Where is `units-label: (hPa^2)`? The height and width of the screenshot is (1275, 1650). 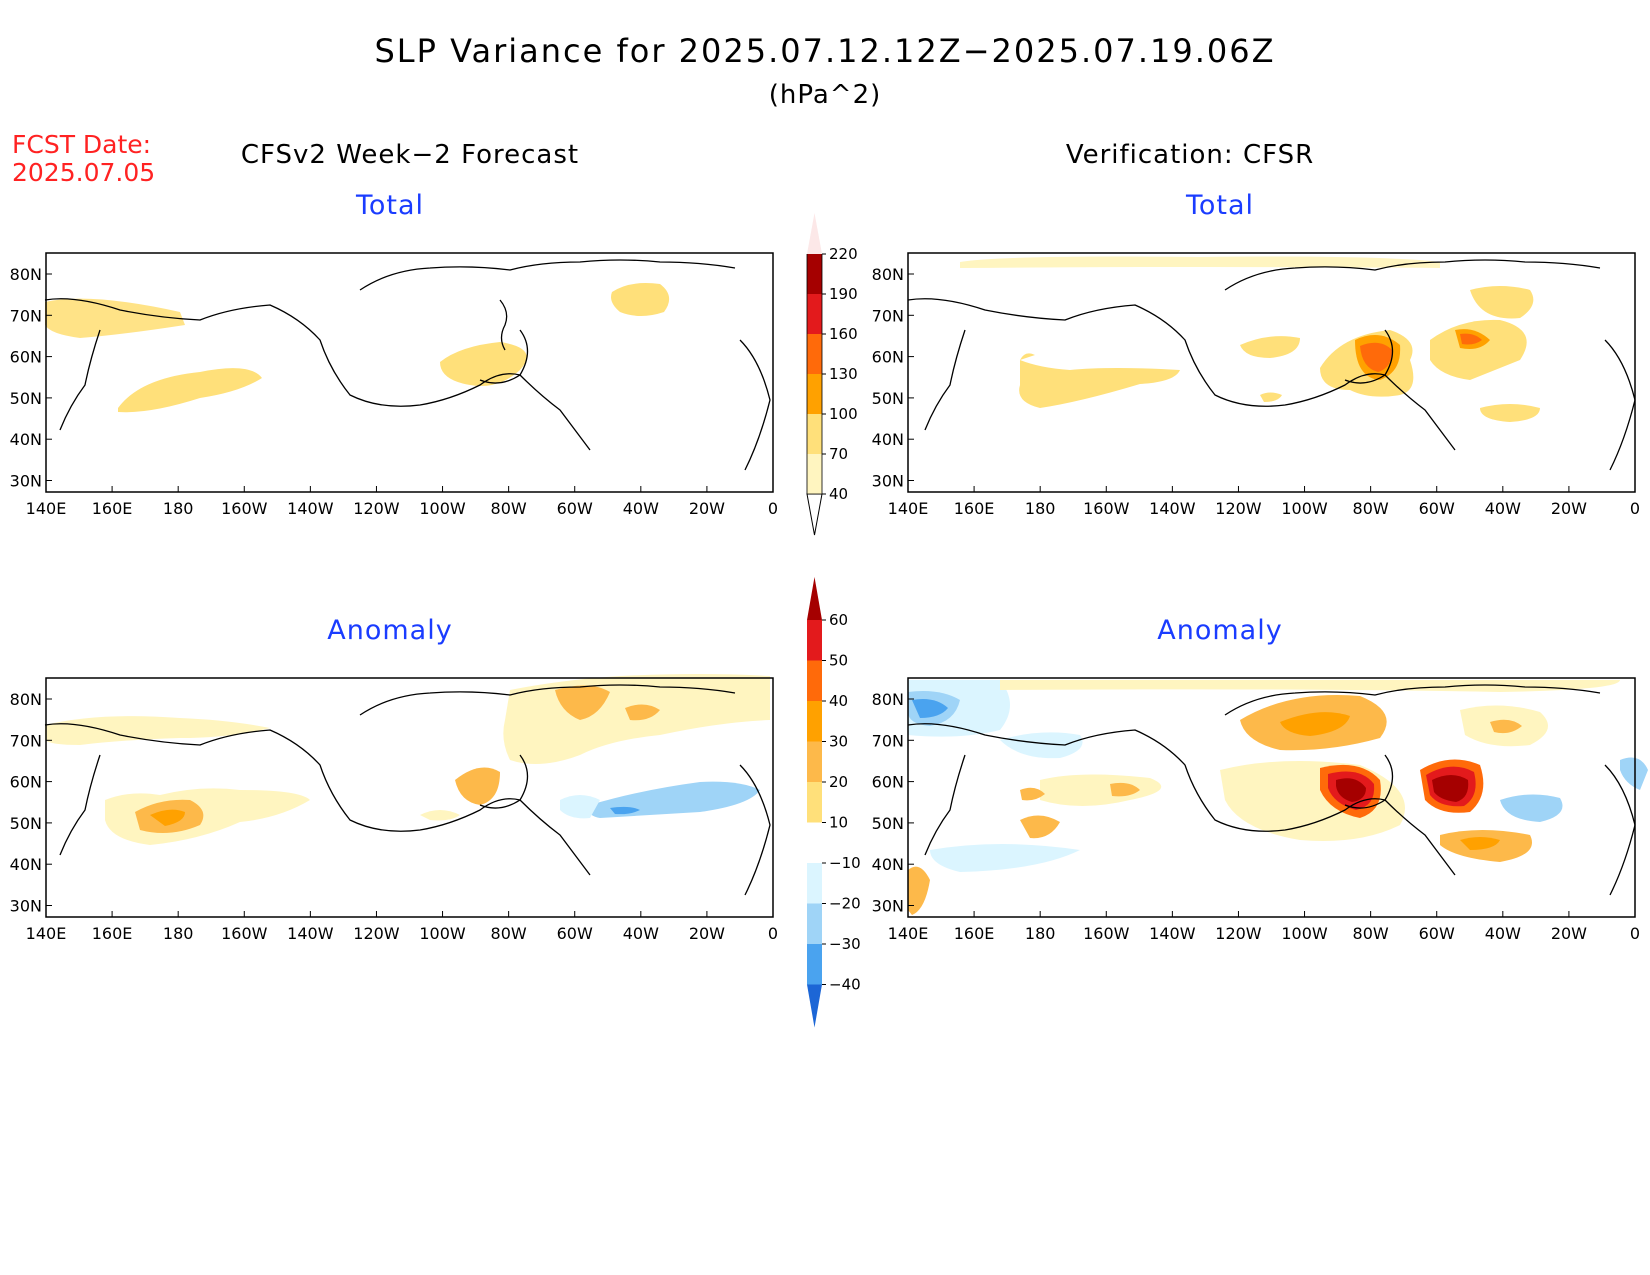 units-label: (hPa^2) is located at coordinates (825, 95).